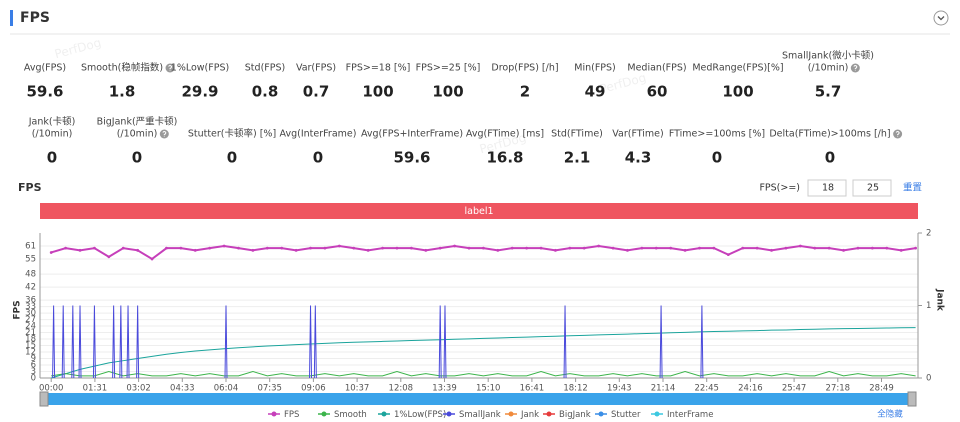 The image size is (960, 422). What do you see at coordinates (890, 414) in the screenshot?
I see `hide-all-link: 全隐藏` at bounding box center [890, 414].